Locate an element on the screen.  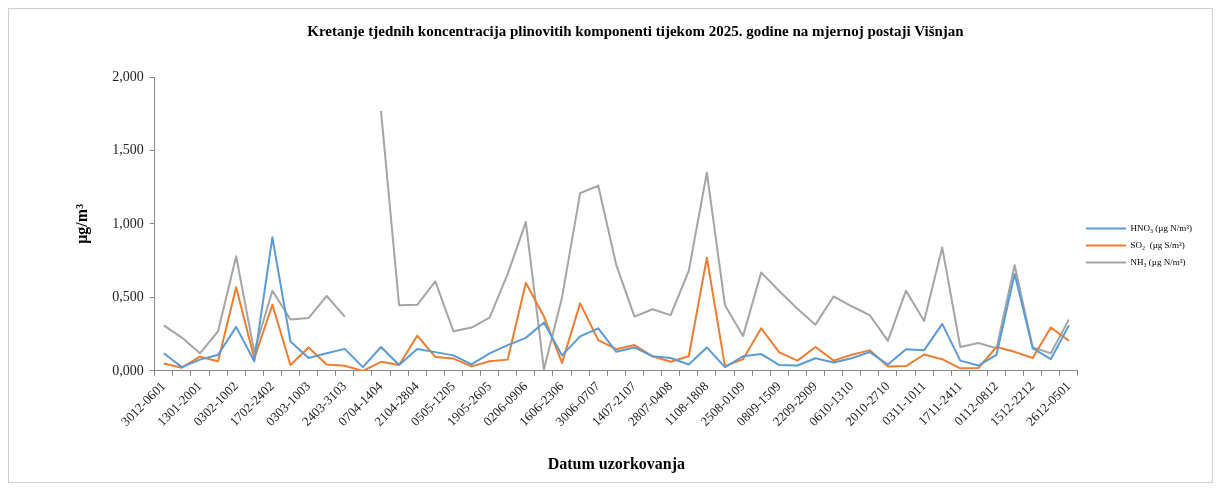
y-tick-label: 1,500 is located at coordinates (128, 150).